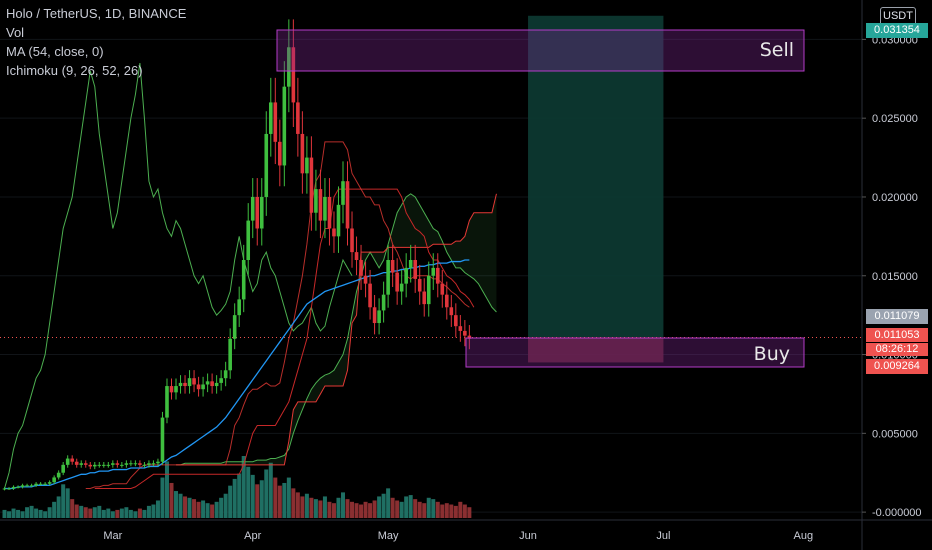 Image resolution: width=932 pixels, height=550 pixels. I want to click on price-badge-high: 0.031354, so click(897, 30).